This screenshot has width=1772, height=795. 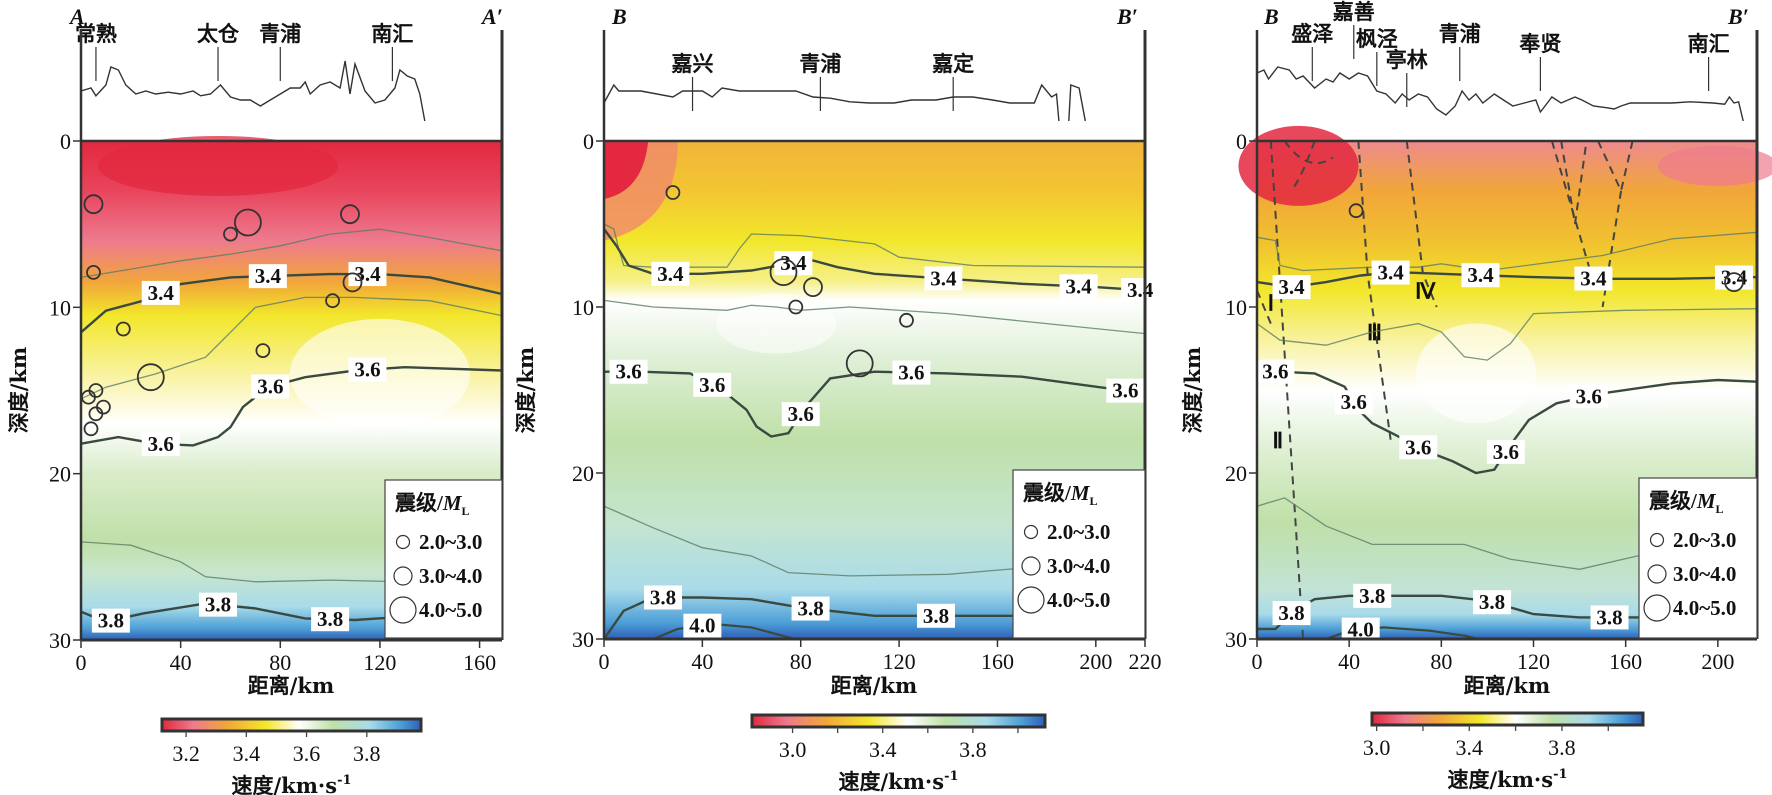 I want to click on y-axis-label: 深度/km, so click(x=1192, y=390).